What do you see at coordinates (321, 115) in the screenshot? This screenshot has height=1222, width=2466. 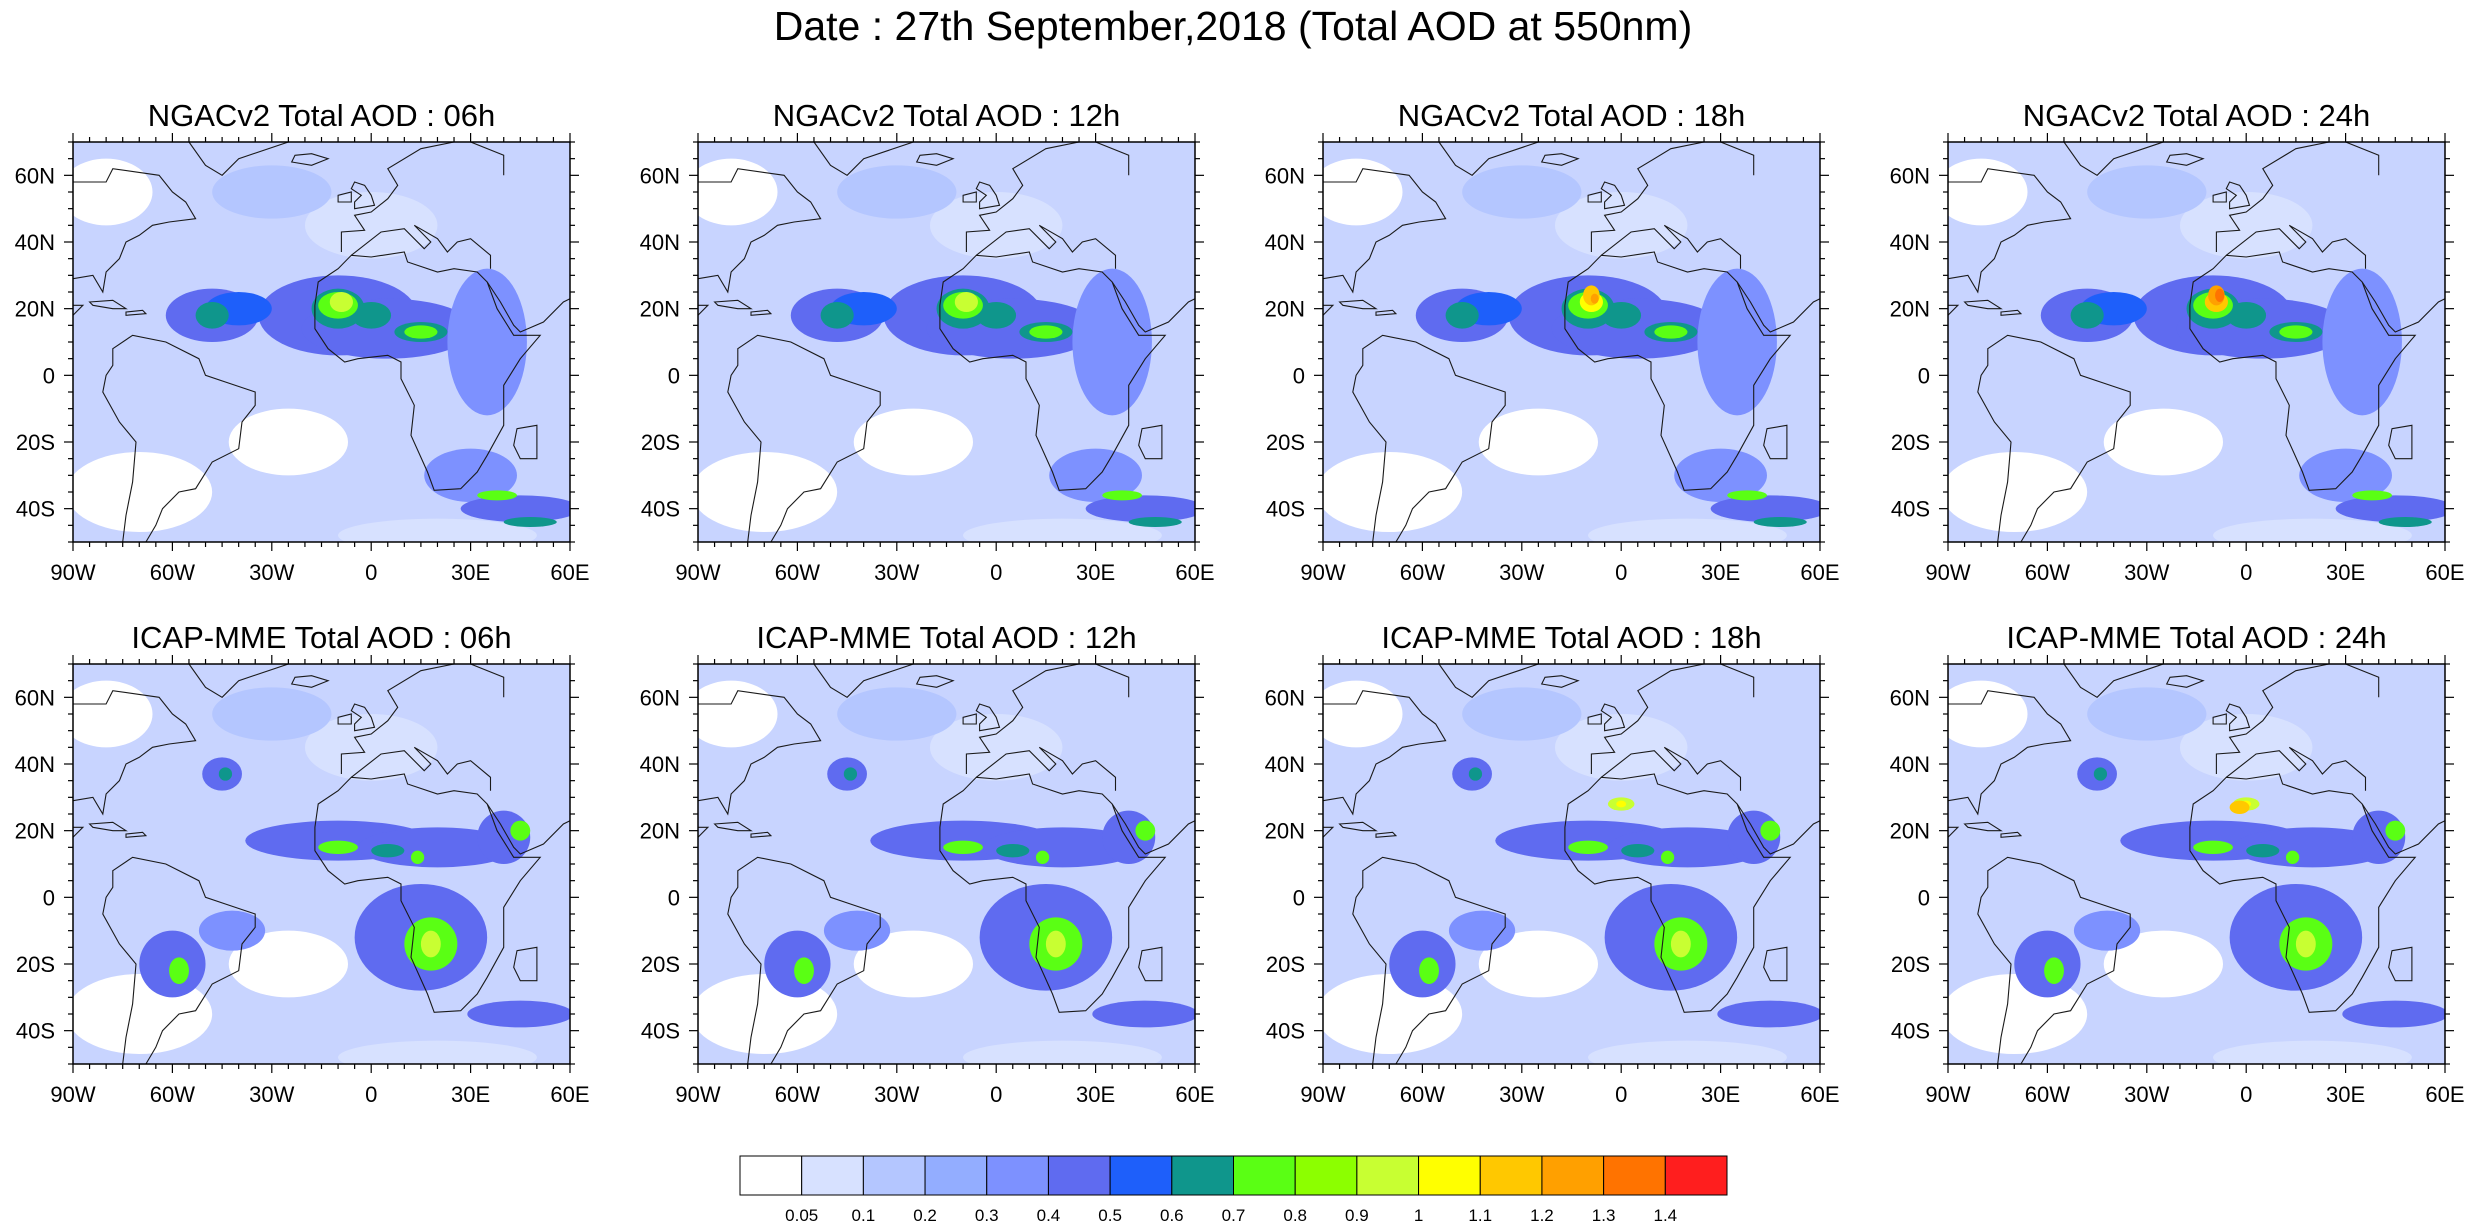 I see `panel-title: NGACv2 Total AOD : 06h` at bounding box center [321, 115].